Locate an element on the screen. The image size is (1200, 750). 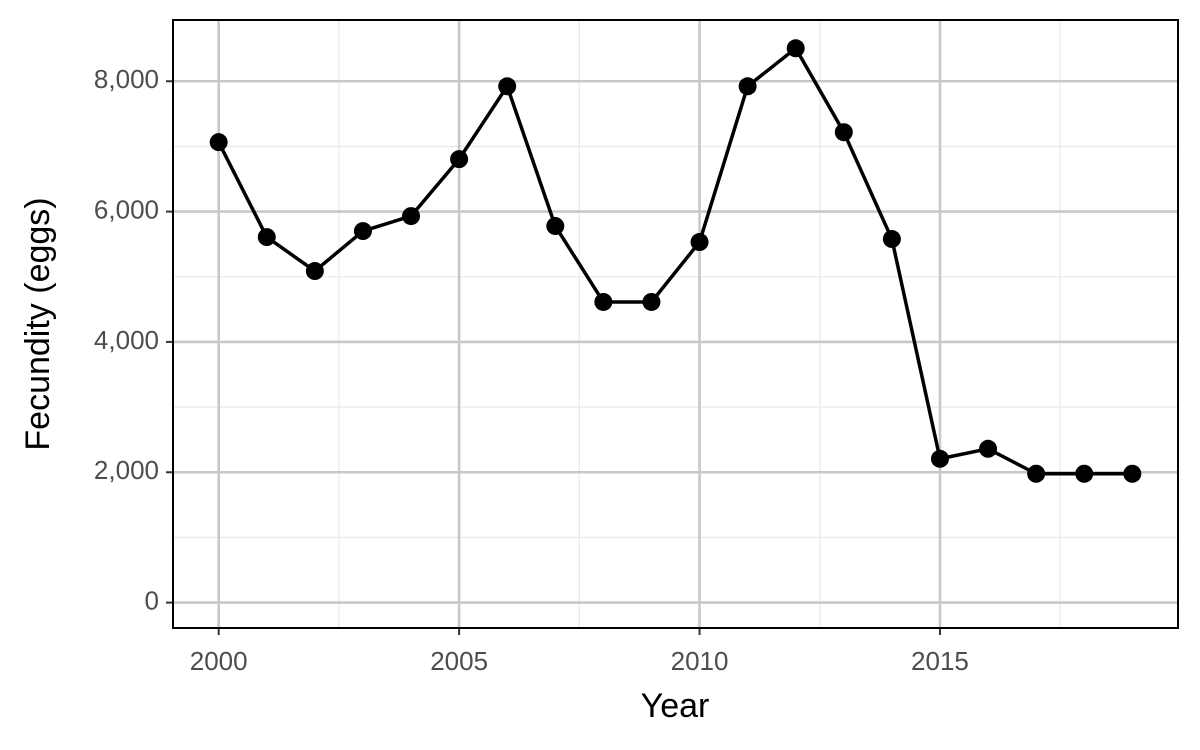
y-tick-label: 2,000 is located at coordinates (126, 470).